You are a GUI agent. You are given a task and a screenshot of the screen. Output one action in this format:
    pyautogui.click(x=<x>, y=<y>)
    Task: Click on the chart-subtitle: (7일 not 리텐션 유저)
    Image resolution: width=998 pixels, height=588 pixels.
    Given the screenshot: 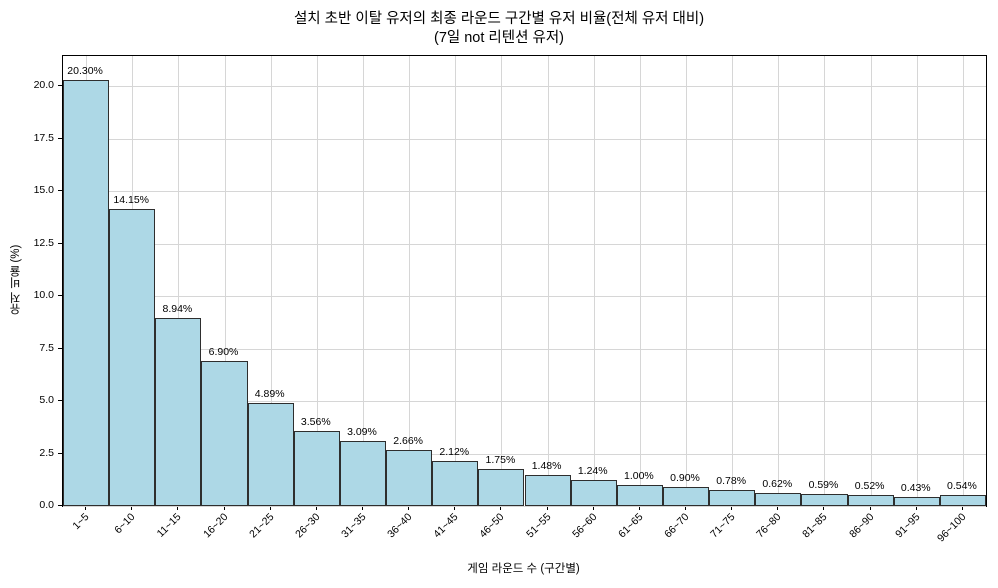 What is the action you would take?
    pyautogui.click(x=498, y=38)
    